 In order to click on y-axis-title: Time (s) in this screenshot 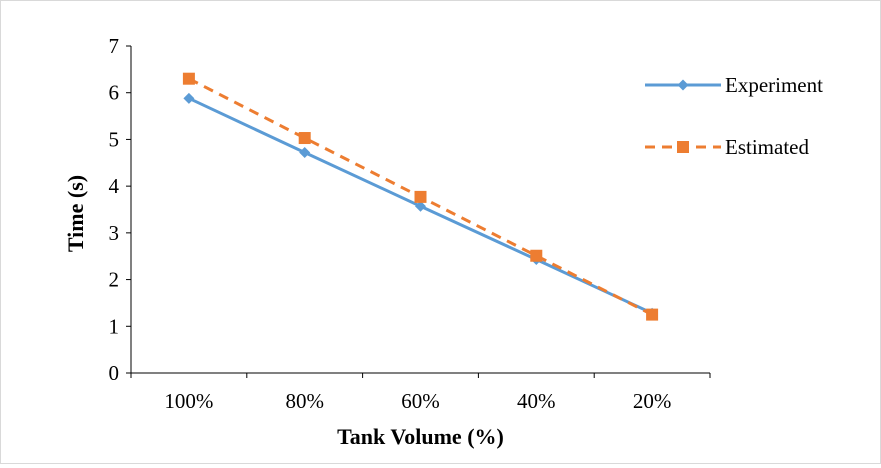, I will do `click(75, 213)`.